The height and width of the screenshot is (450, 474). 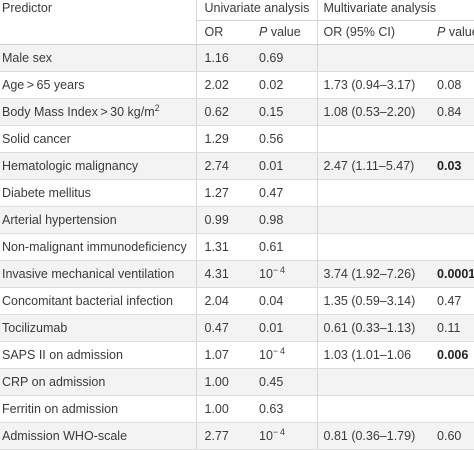 I want to click on p-value-cell: 0.45, so click(x=284, y=382).